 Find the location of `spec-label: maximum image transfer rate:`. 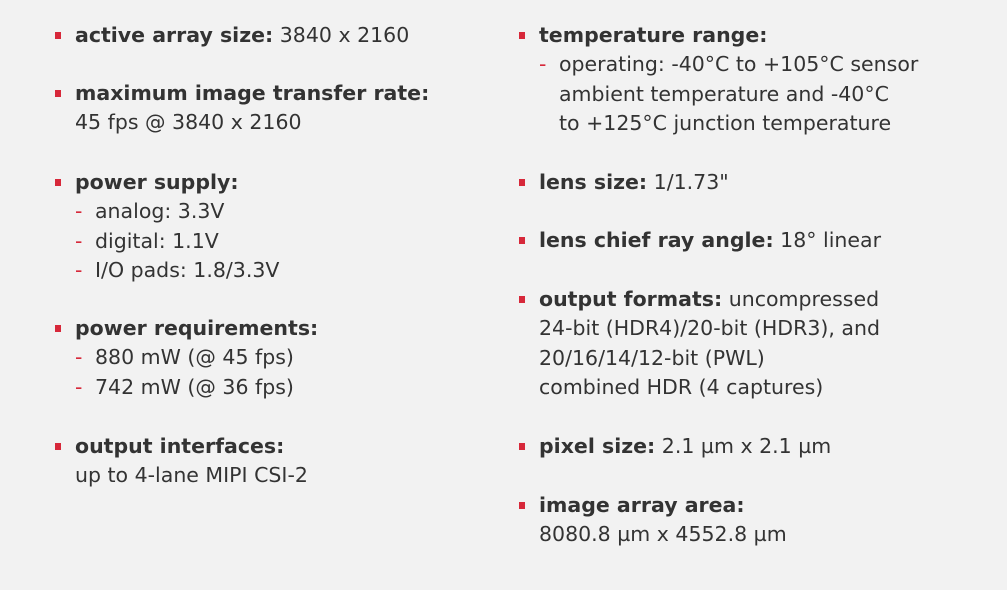

spec-label: maximum image transfer rate: is located at coordinates (252, 93).